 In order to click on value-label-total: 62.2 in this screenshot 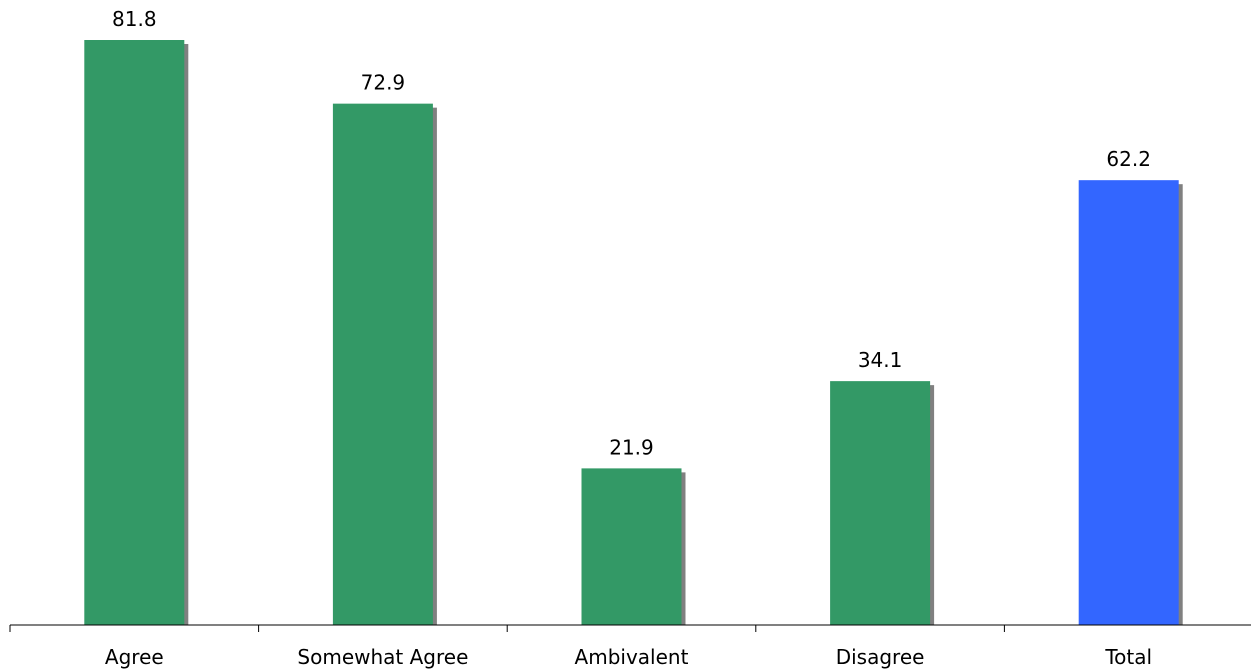, I will do `click(1128, 159)`.